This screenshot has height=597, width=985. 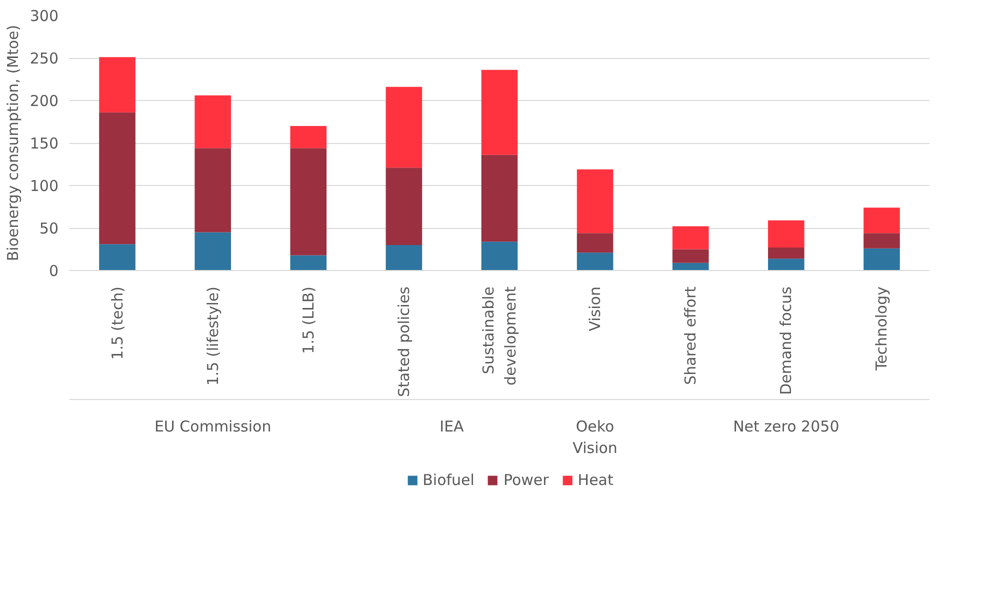 What do you see at coordinates (403, 341) in the screenshot?
I see `x-tick-label: Stated policies` at bounding box center [403, 341].